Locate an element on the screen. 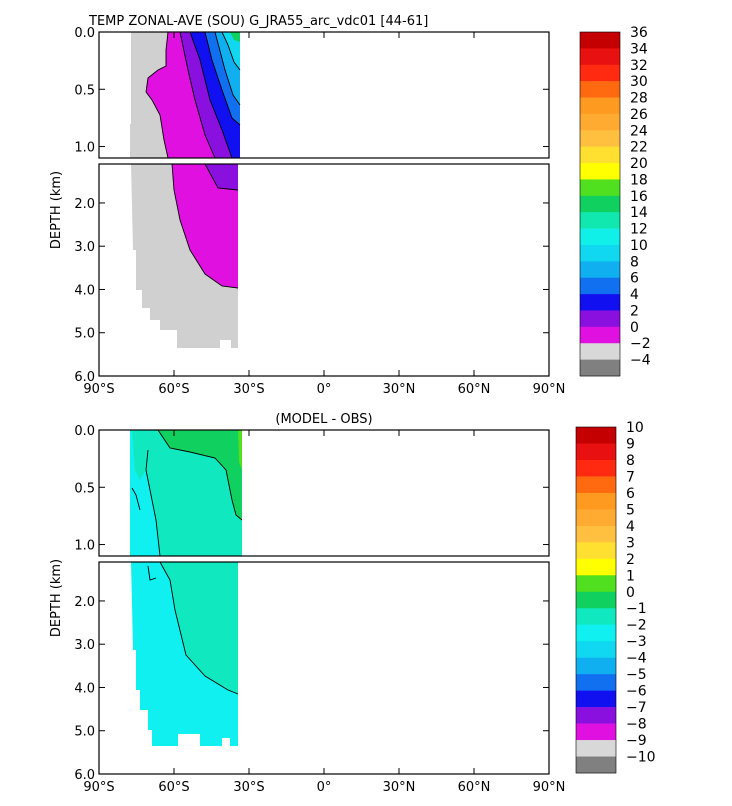 The image size is (732, 806). y-tick-label: 0.5 is located at coordinates (84, 488).